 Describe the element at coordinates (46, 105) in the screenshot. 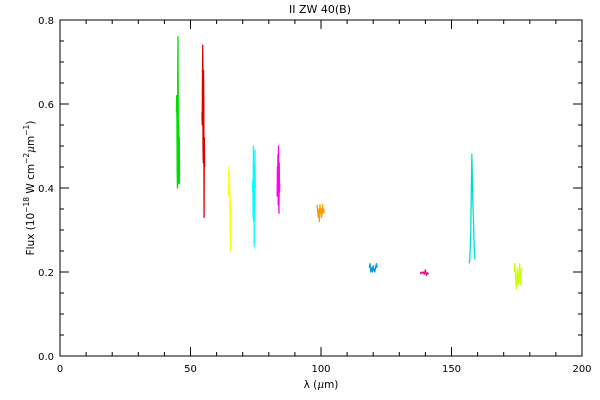

I see `y-tick-label: 0.6` at that location.